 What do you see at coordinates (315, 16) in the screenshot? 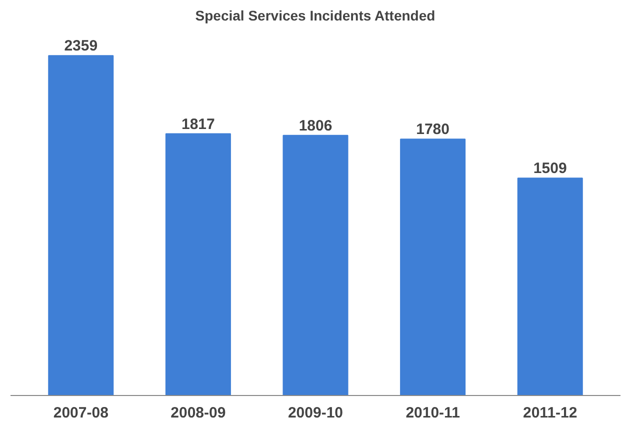
I see `chart-title: Special Services Incidents Attended` at bounding box center [315, 16].